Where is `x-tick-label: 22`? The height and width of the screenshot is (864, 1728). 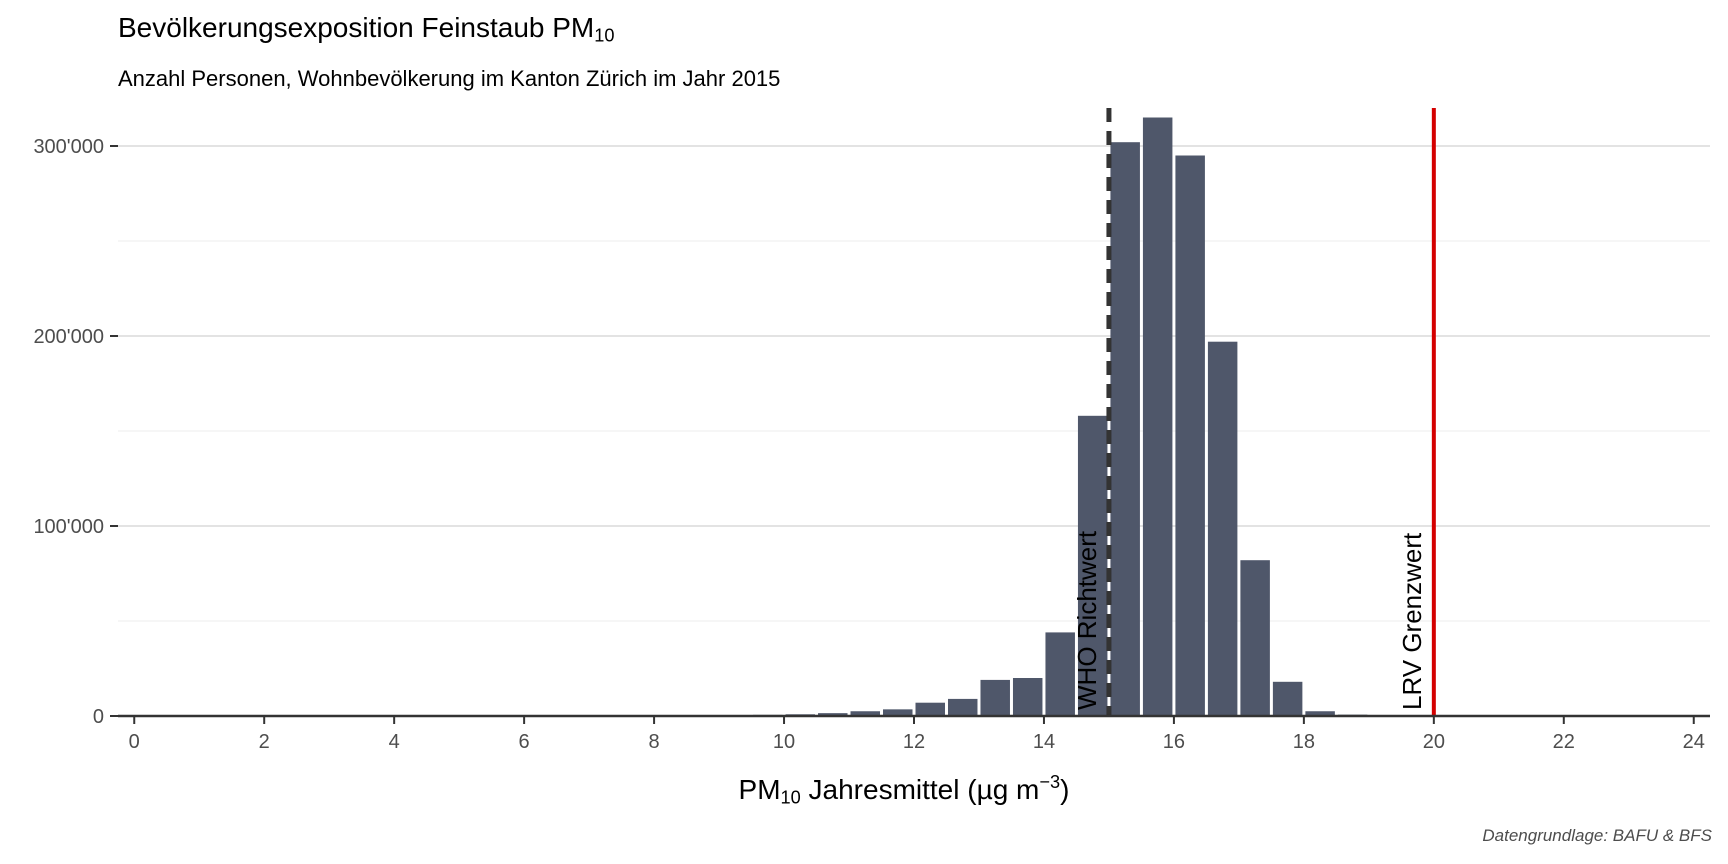
x-tick-label: 22 is located at coordinates (1564, 742).